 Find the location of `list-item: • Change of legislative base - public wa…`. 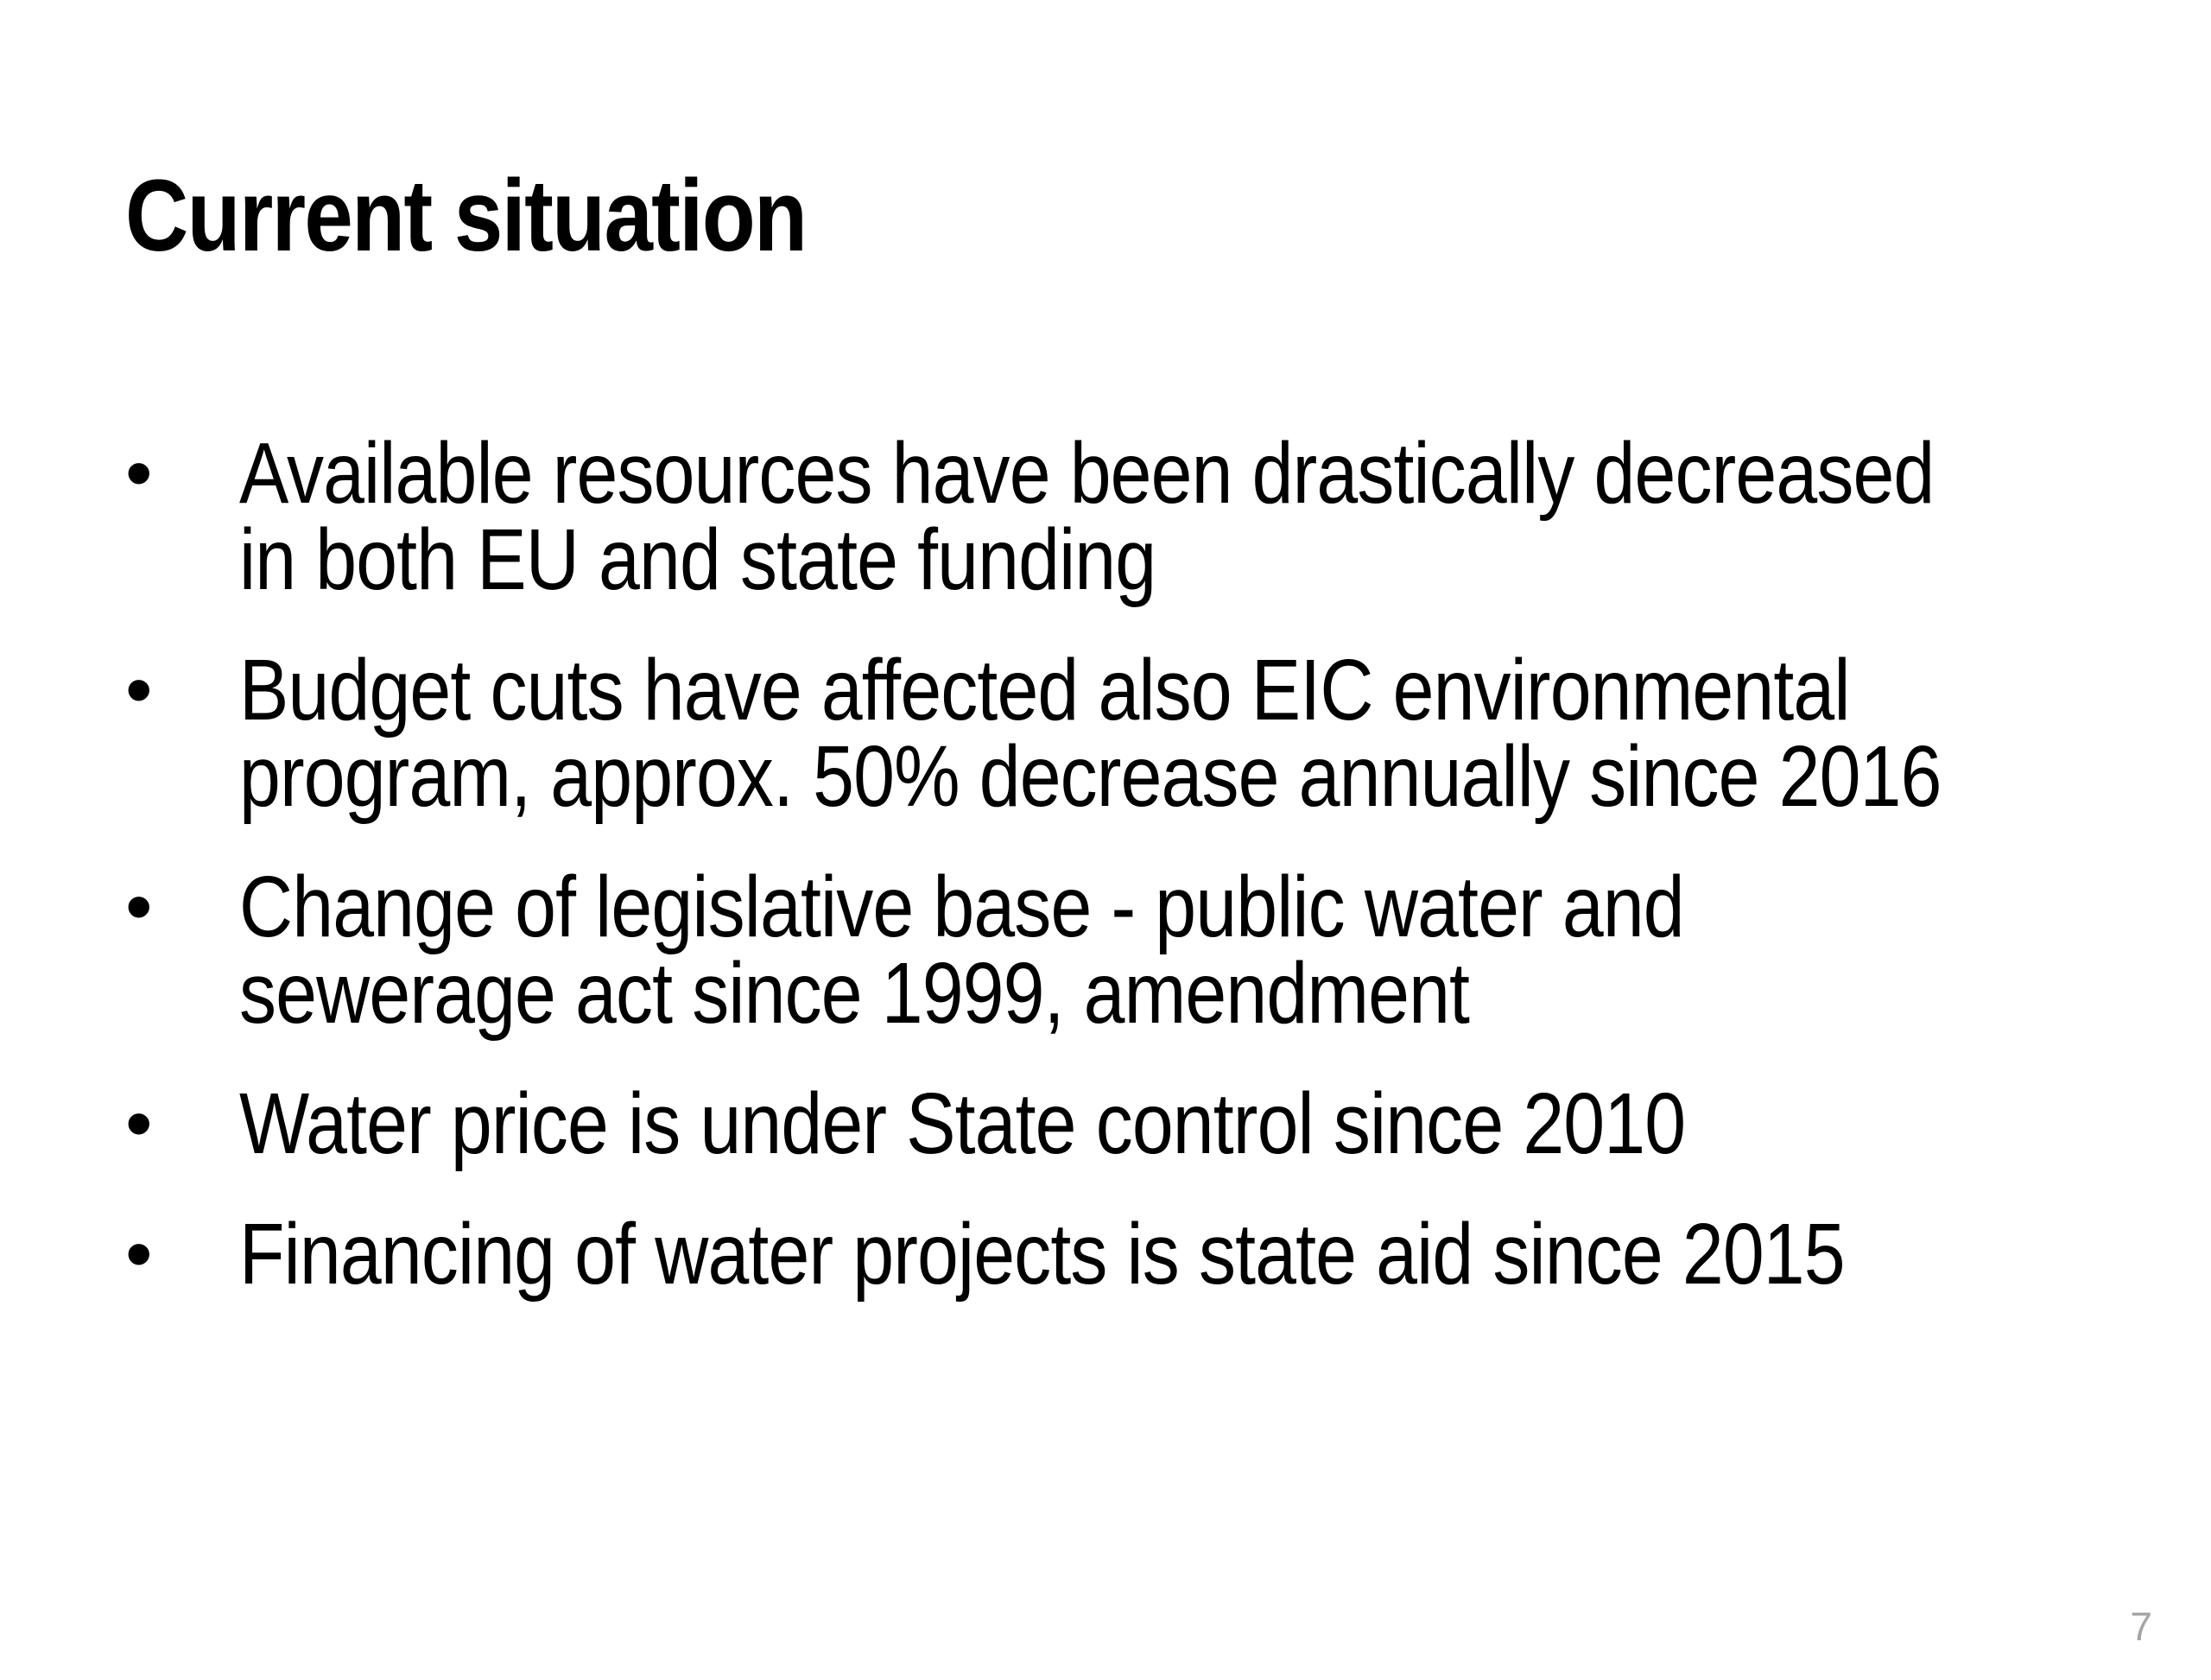

list-item: • Change of legislative base - public wa… is located at coordinates (1109, 951).